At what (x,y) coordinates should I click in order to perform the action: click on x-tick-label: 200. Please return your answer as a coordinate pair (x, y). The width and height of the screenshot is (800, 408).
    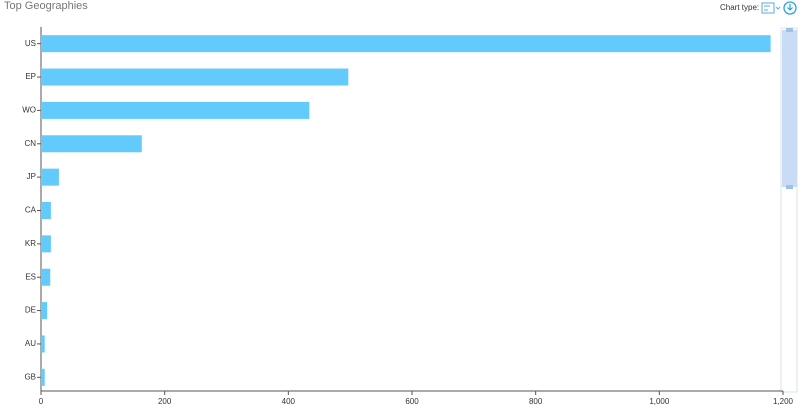
    Looking at the image, I should click on (165, 401).